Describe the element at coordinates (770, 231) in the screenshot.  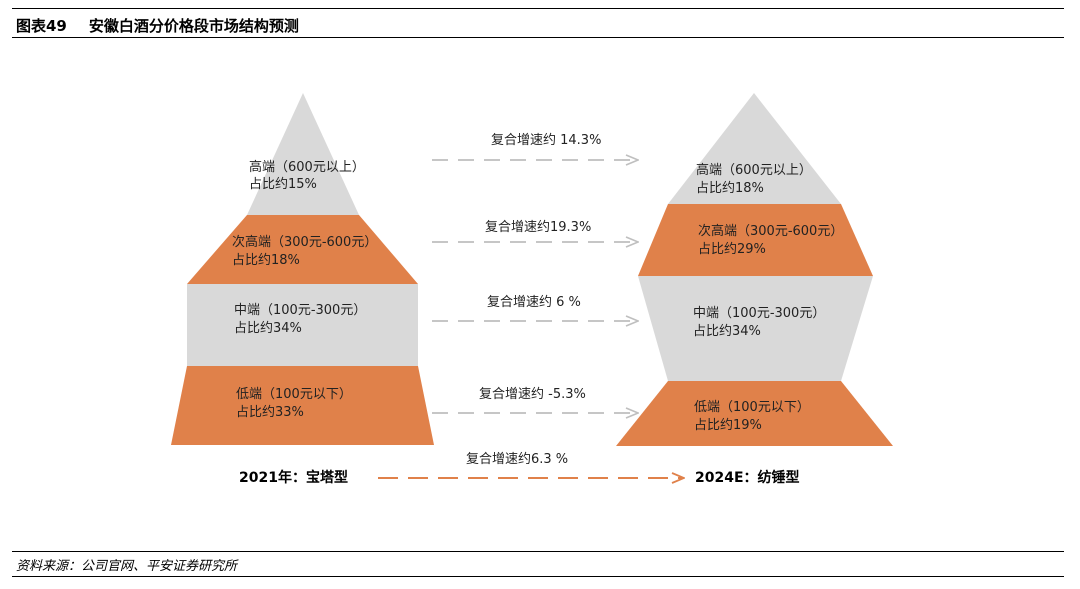
I see `spindle-2024-sub-high-end-name: 次高端（300元-600元）` at that location.